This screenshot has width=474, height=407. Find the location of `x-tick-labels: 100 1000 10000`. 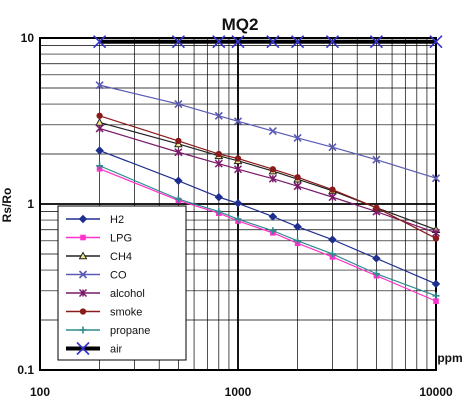

x-tick-labels: 100 1000 10000 is located at coordinates (241, 392).